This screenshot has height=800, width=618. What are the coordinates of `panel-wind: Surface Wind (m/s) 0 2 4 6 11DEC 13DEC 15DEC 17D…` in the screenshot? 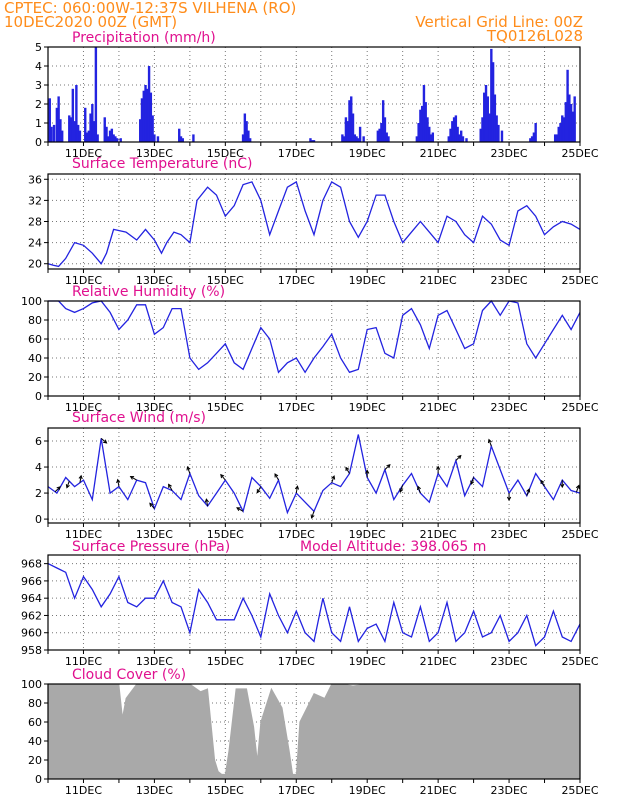 It's located at (317, 475).